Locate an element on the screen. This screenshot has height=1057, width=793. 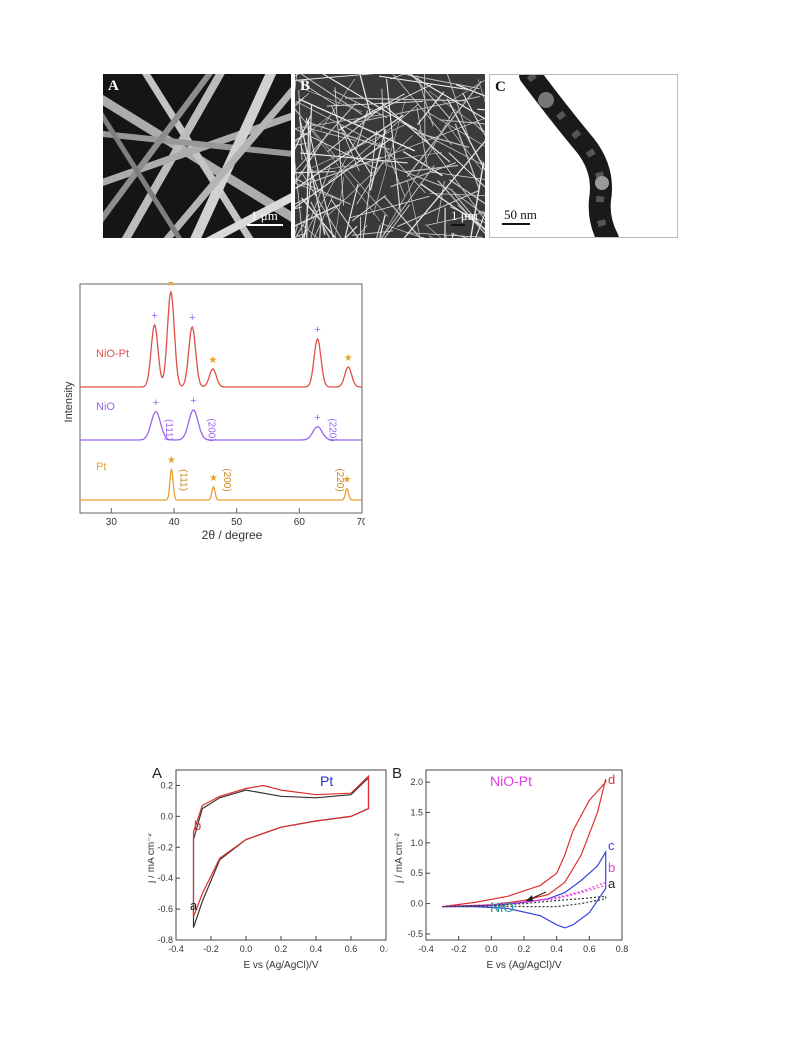
cv-ytick-label: -0.8 is located at coordinates (165, 940).